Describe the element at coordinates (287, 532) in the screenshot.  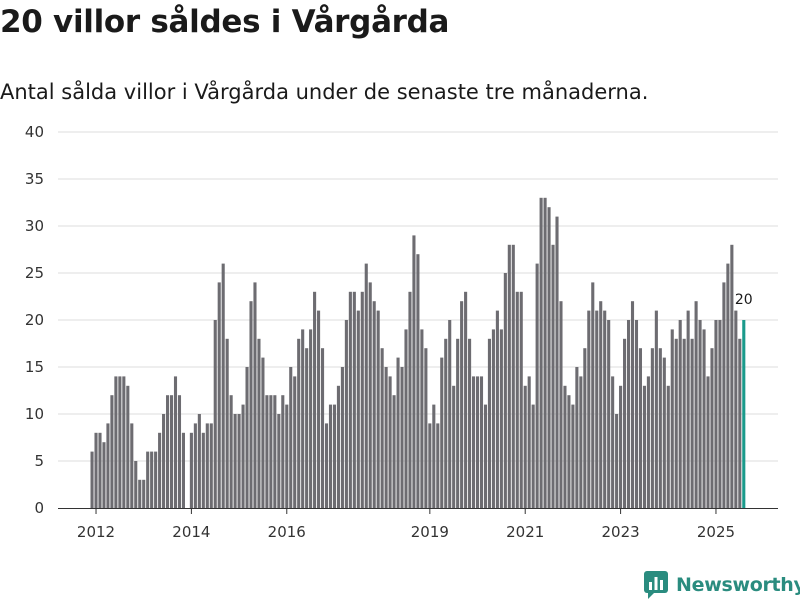
I see `x-tick-label: 2016` at that location.